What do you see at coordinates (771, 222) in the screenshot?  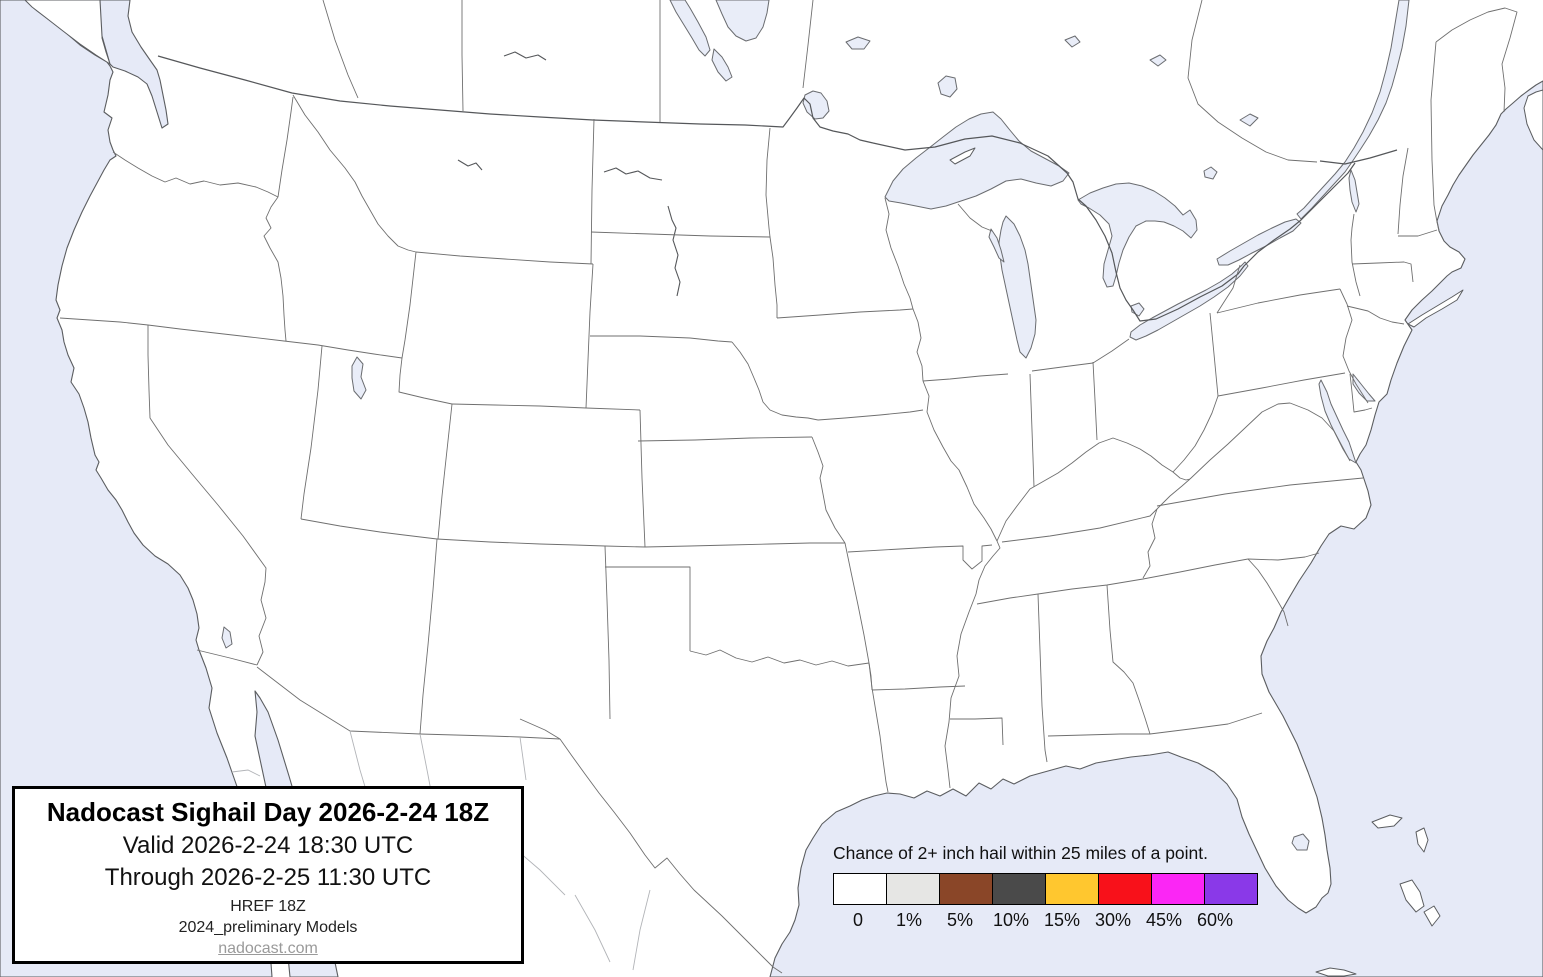 I see `mn-west-border` at bounding box center [771, 222].